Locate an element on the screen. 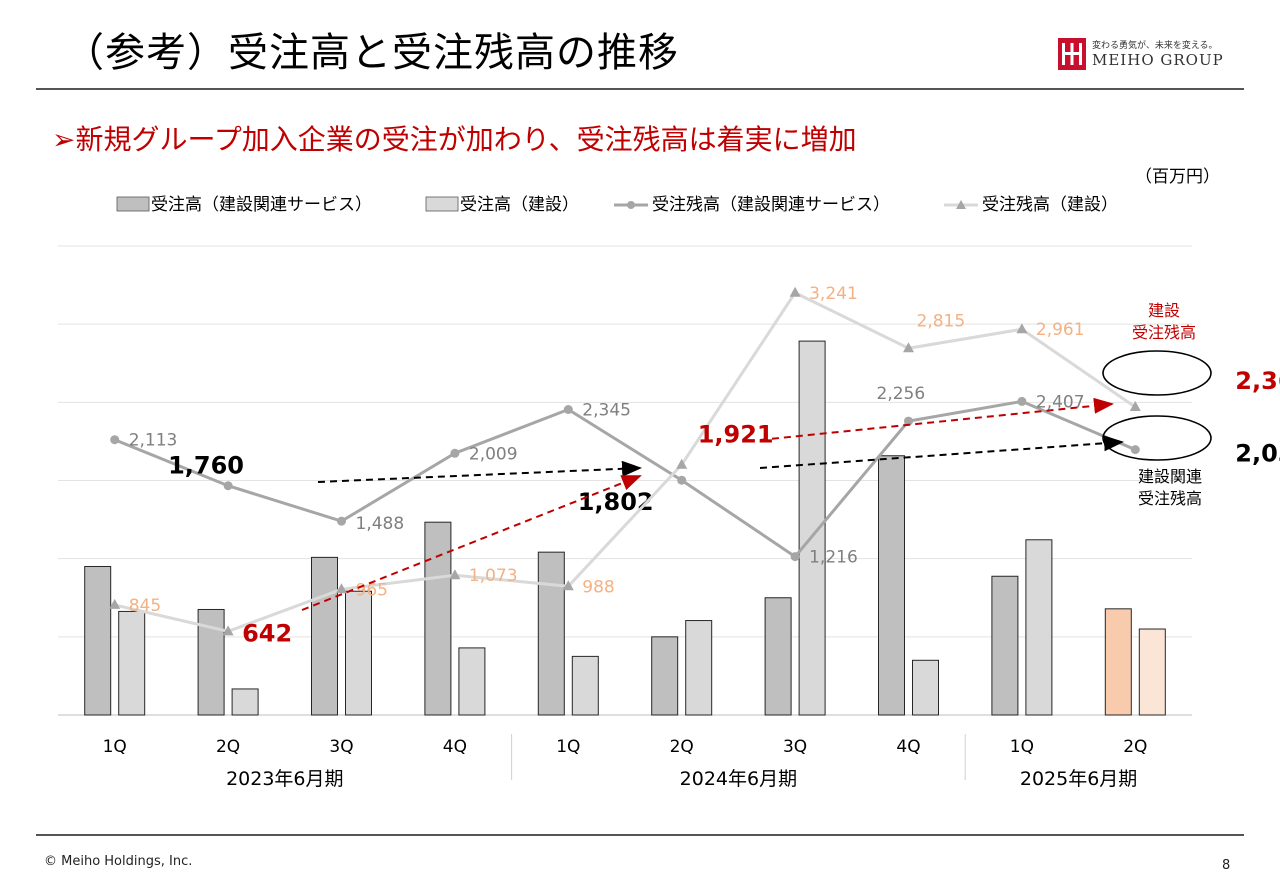 The height and width of the screenshot is (886, 1280). unit-label: （百万円） is located at coordinates (1177, 177).